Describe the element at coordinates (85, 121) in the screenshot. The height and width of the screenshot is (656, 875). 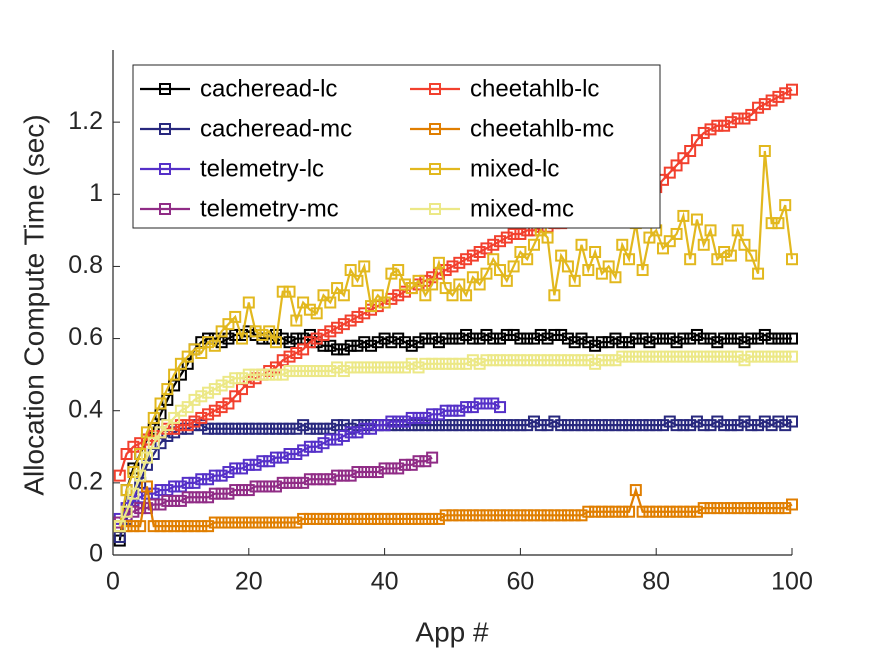
I see `y-tick-label: 1.2` at that location.